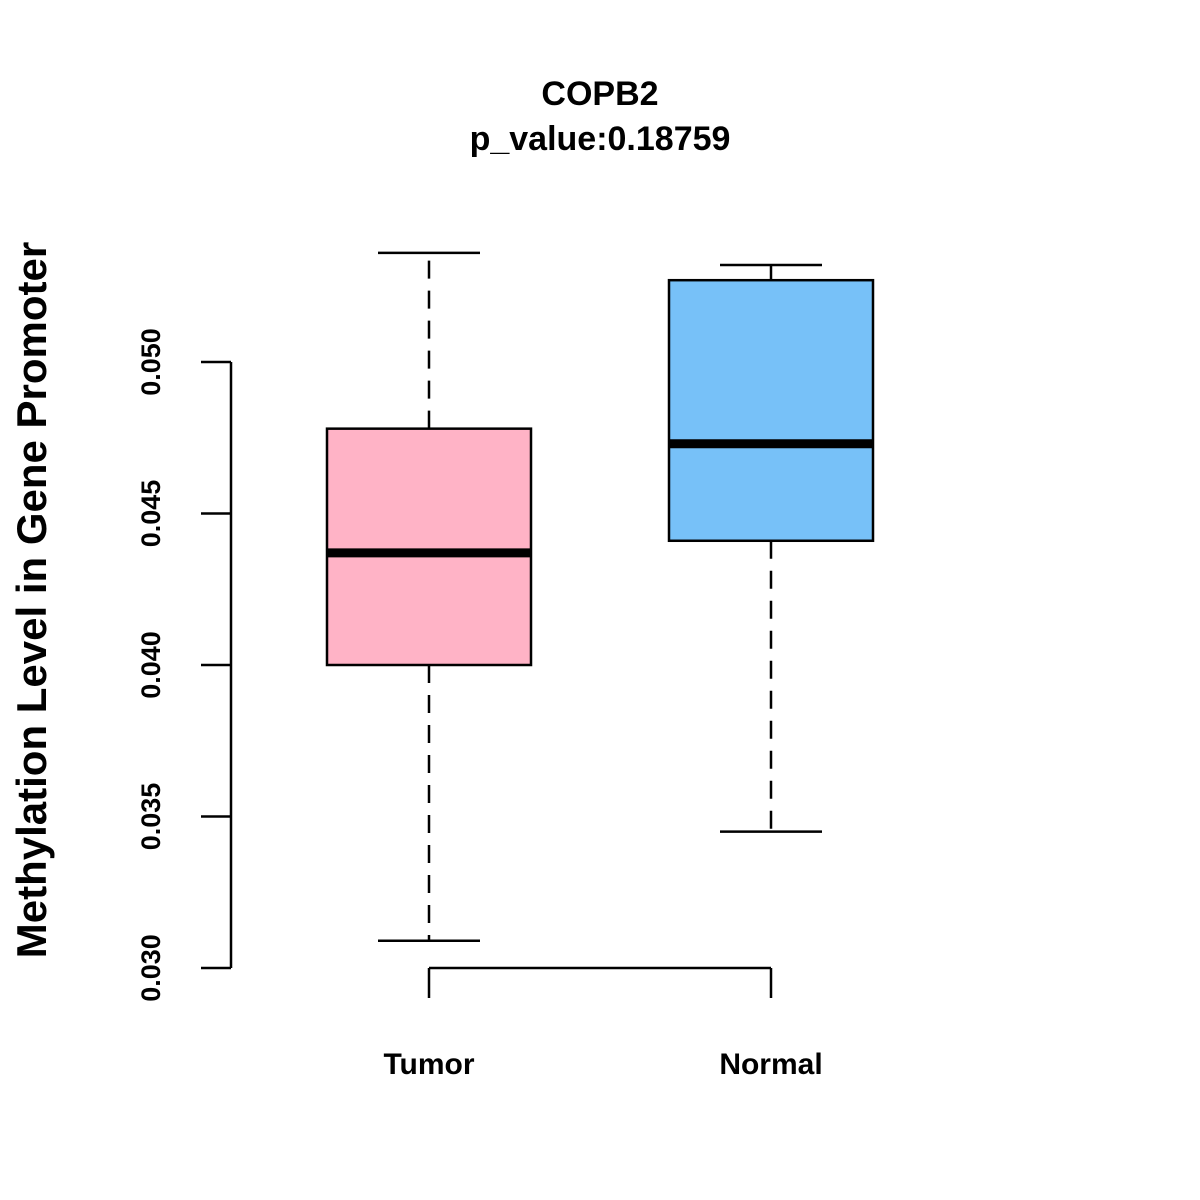 The image size is (1200, 1200). What do you see at coordinates (151, 665) in the screenshot?
I see `y-tick-label: 0.040` at bounding box center [151, 665].